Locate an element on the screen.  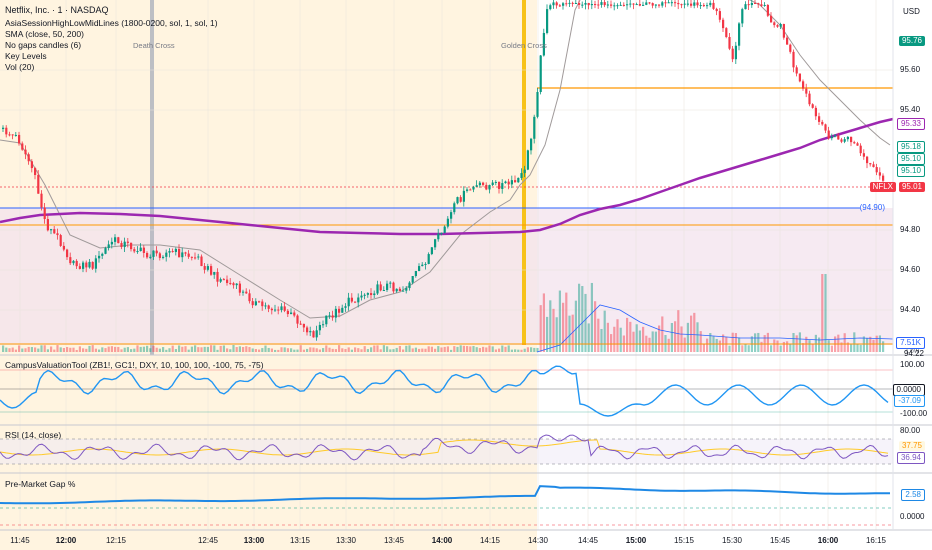
currency-label: USD is located at coordinates (911, 11).